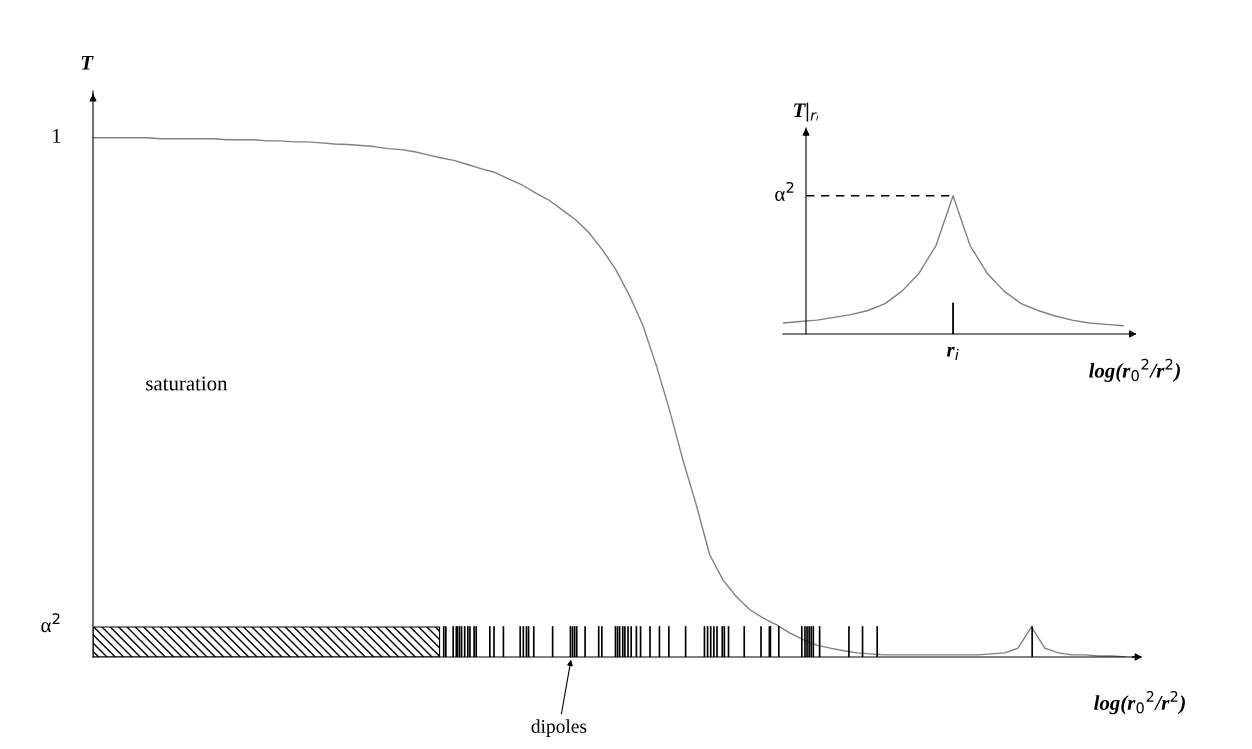  What do you see at coordinates (57, 135) in the screenshot?
I see `text: 1` at bounding box center [57, 135].